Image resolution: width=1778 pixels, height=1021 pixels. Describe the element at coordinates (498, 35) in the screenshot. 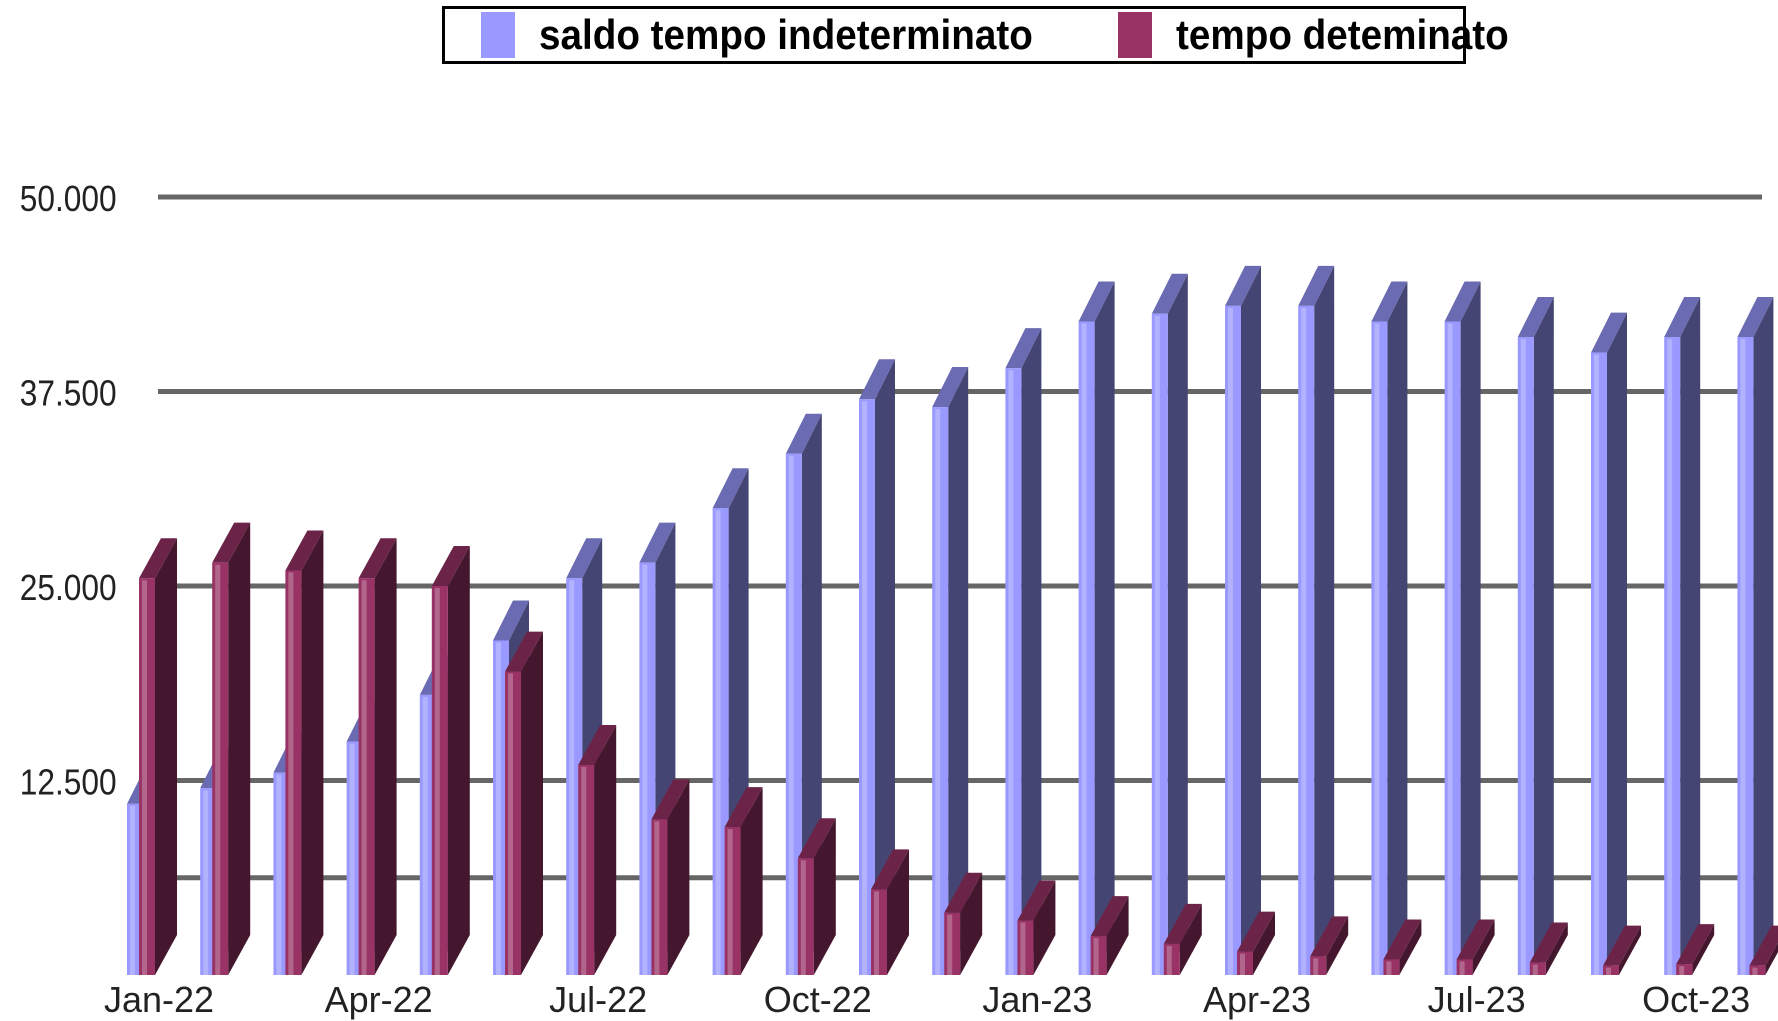

I see `legend-swatch-indeterminato` at that location.